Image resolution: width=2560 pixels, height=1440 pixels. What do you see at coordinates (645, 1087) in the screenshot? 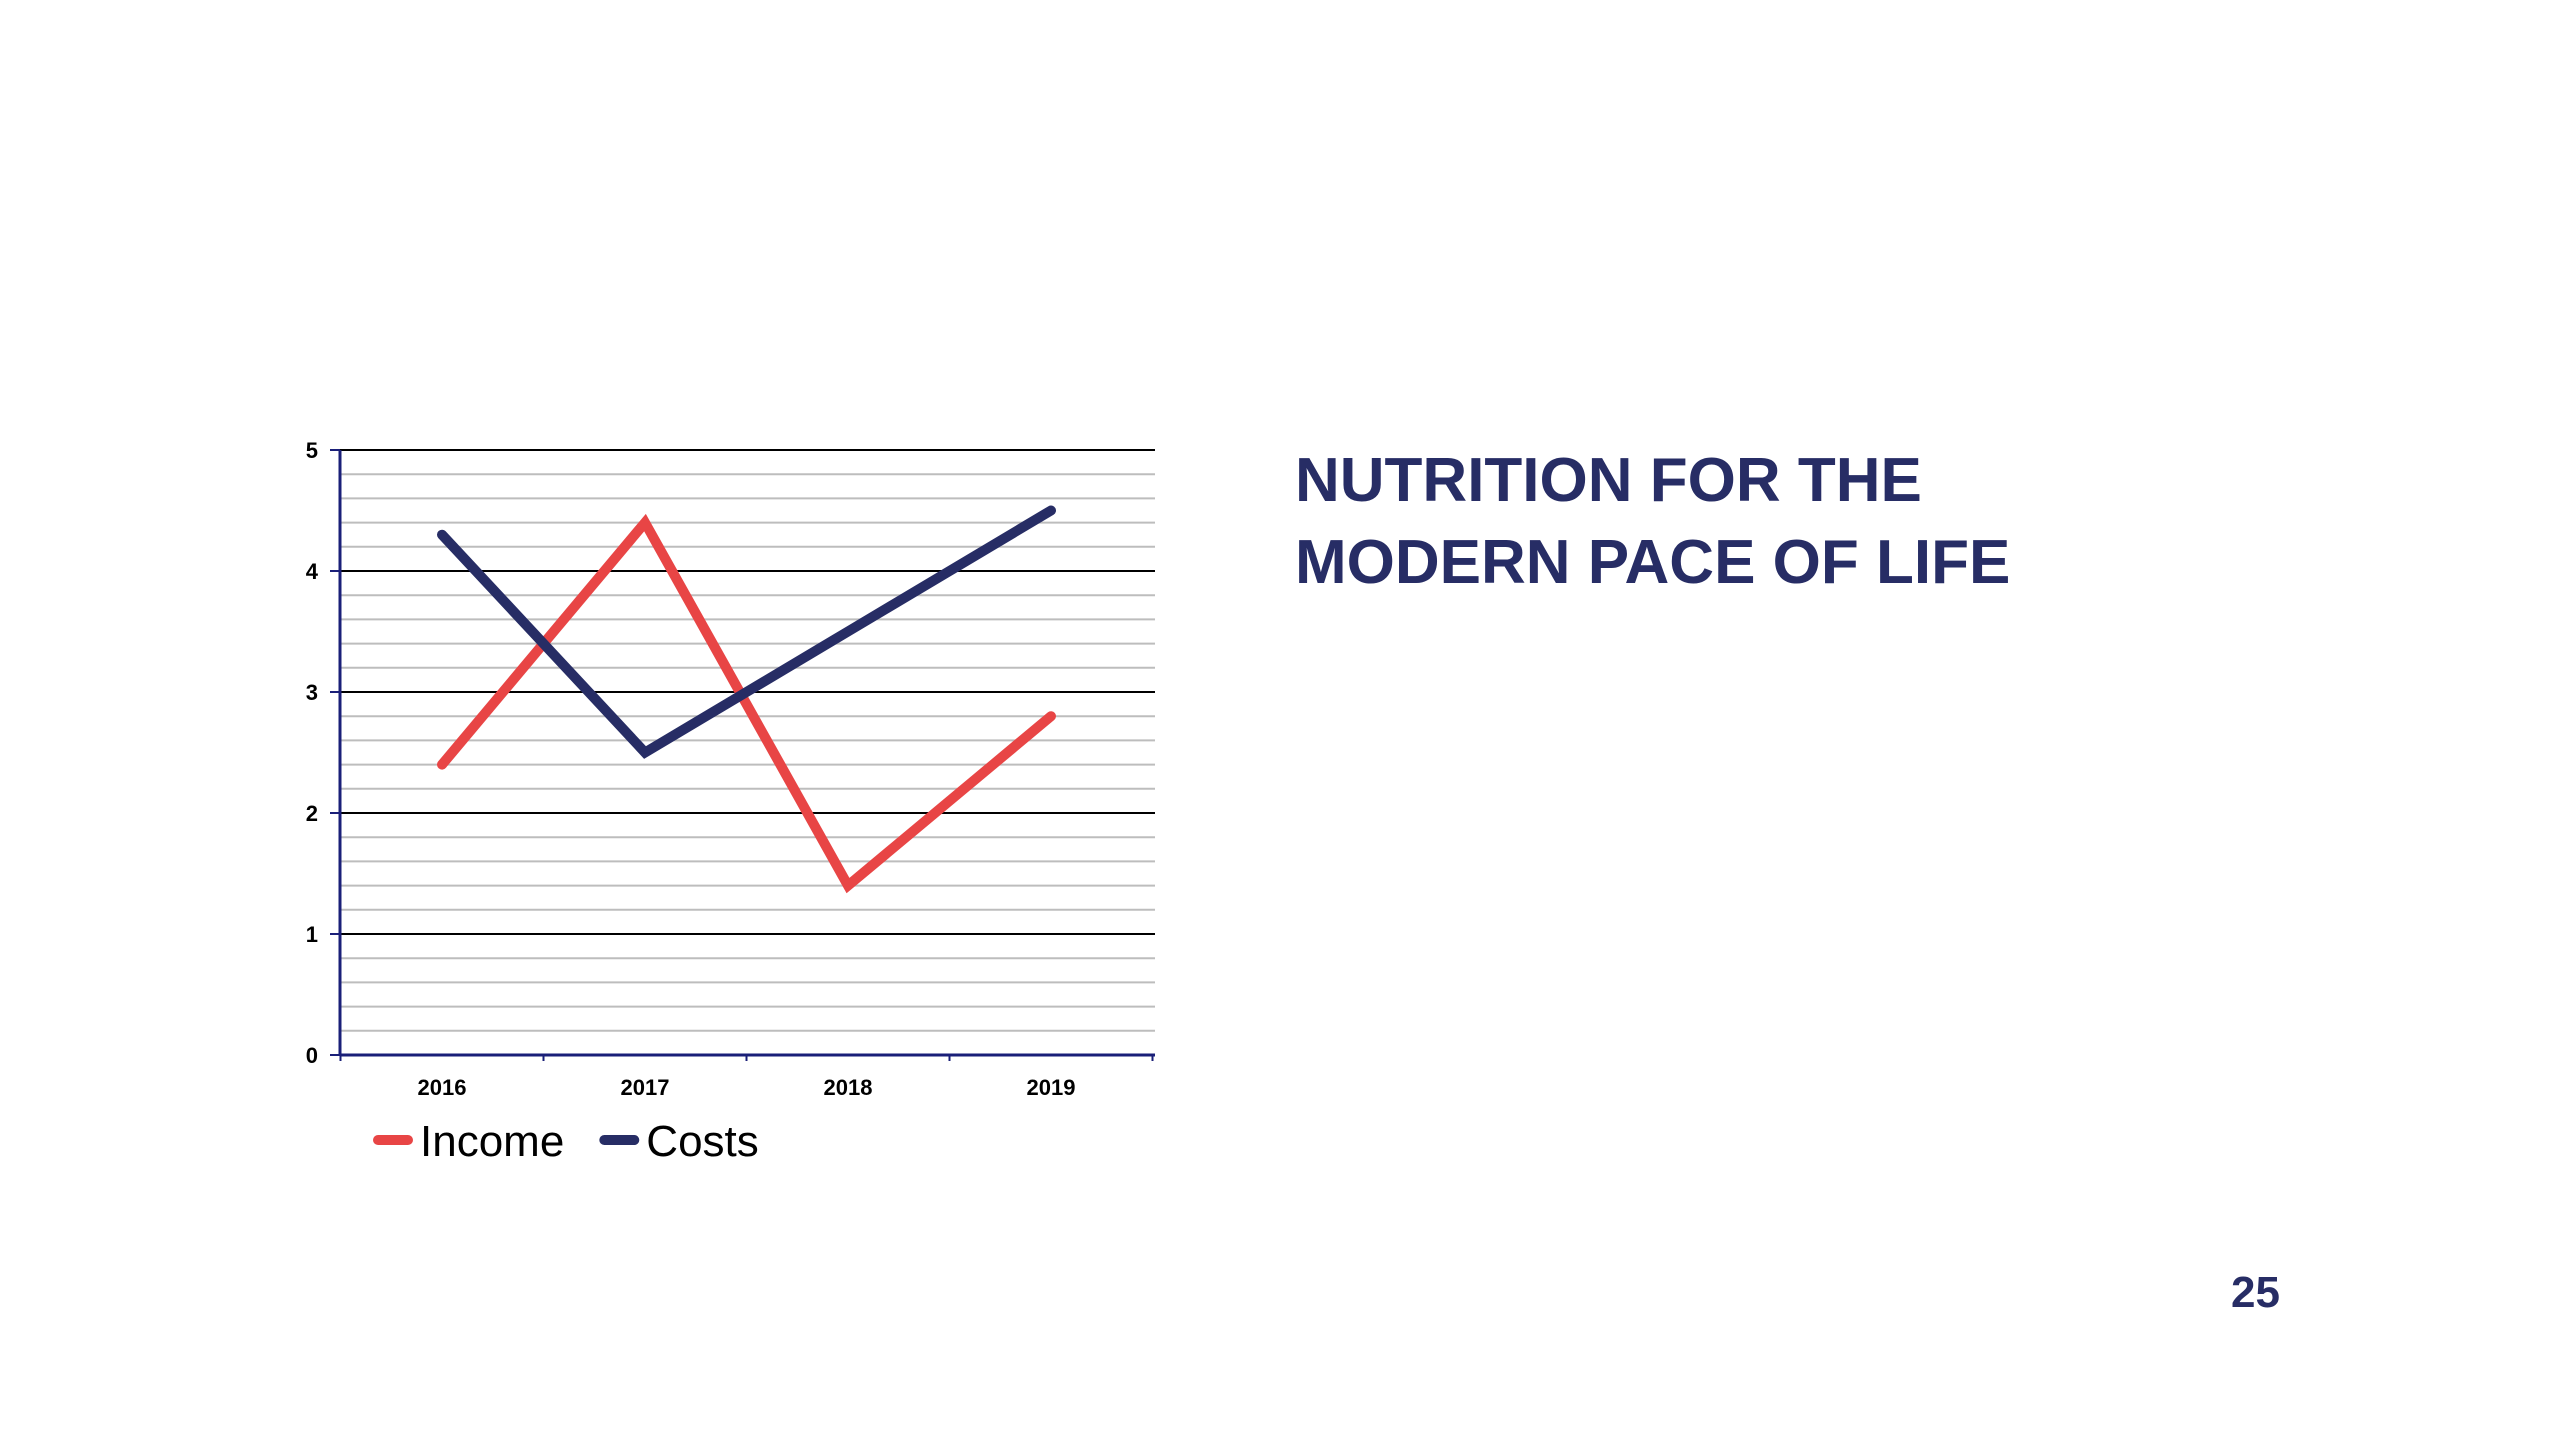
I see `x-tick-label: 2017` at bounding box center [645, 1087].